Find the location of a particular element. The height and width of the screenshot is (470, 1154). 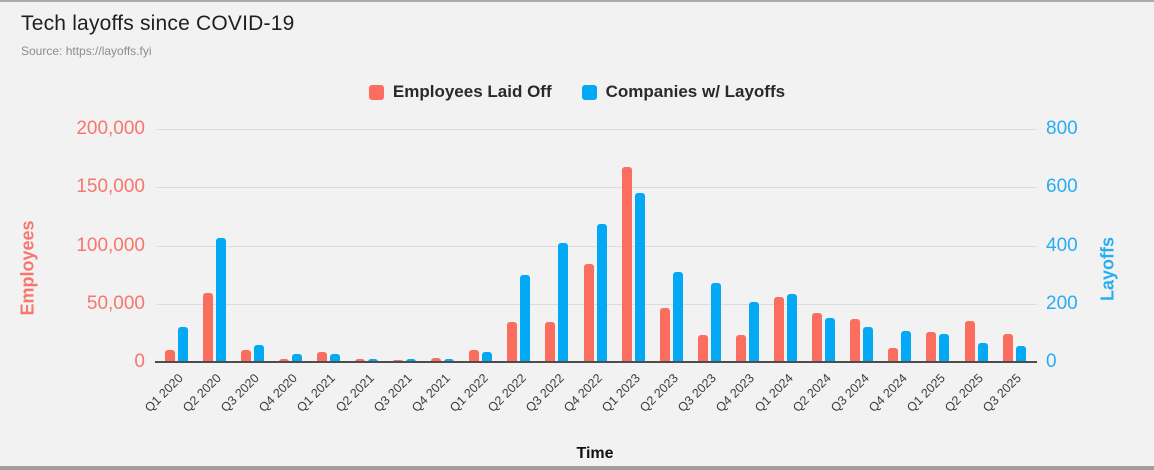

bar-group-q4-2023 is located at coordinates (747, 332).